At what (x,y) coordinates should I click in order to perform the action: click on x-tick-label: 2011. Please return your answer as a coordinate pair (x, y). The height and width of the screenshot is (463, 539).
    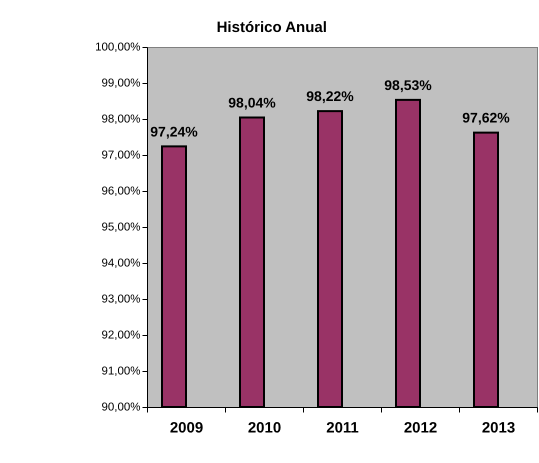
    Looking at the image, I should click on (342, 428).